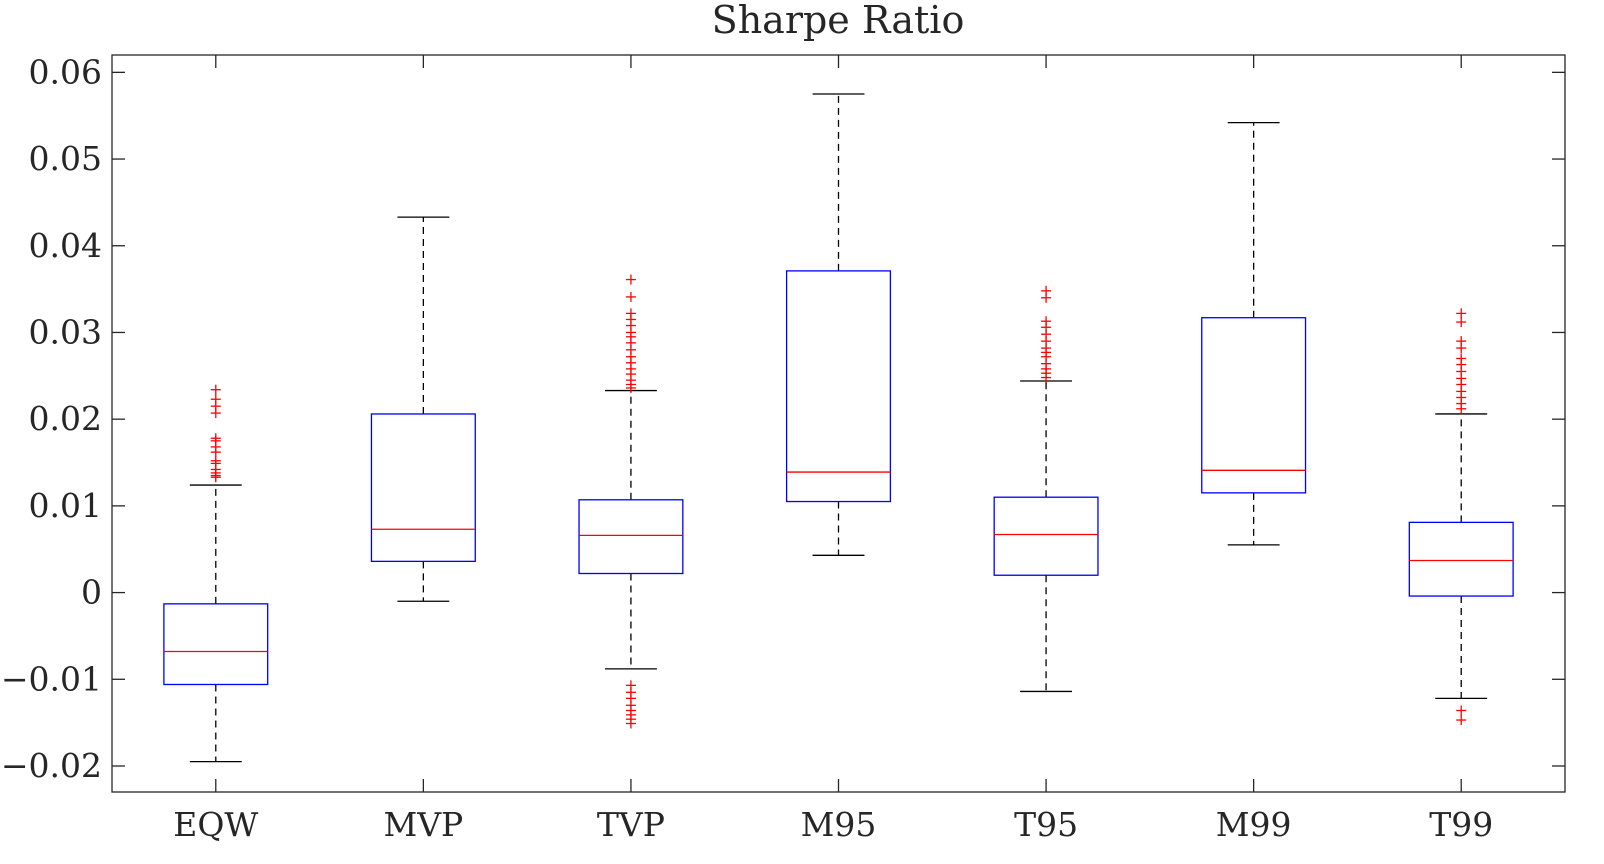 The width and height of the screenshot is (1604, 864). What do you see at coordinates (65, 245) in the screenshot?
I see `y-tick-label: 0.04` at bounding box center [65, 245].